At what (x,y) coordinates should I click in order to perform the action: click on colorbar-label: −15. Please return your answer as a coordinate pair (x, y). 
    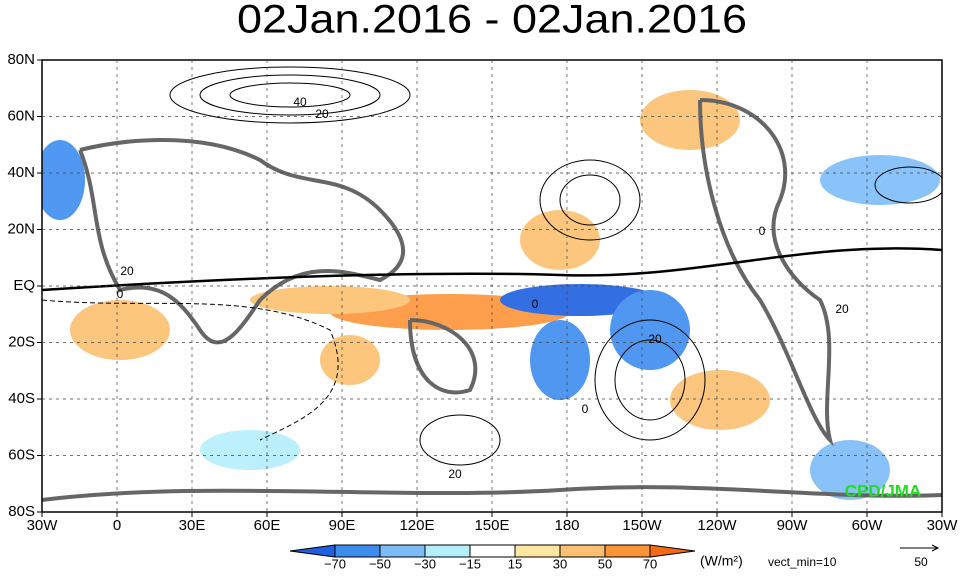
    Looking at the image, I should click on (470, 563).